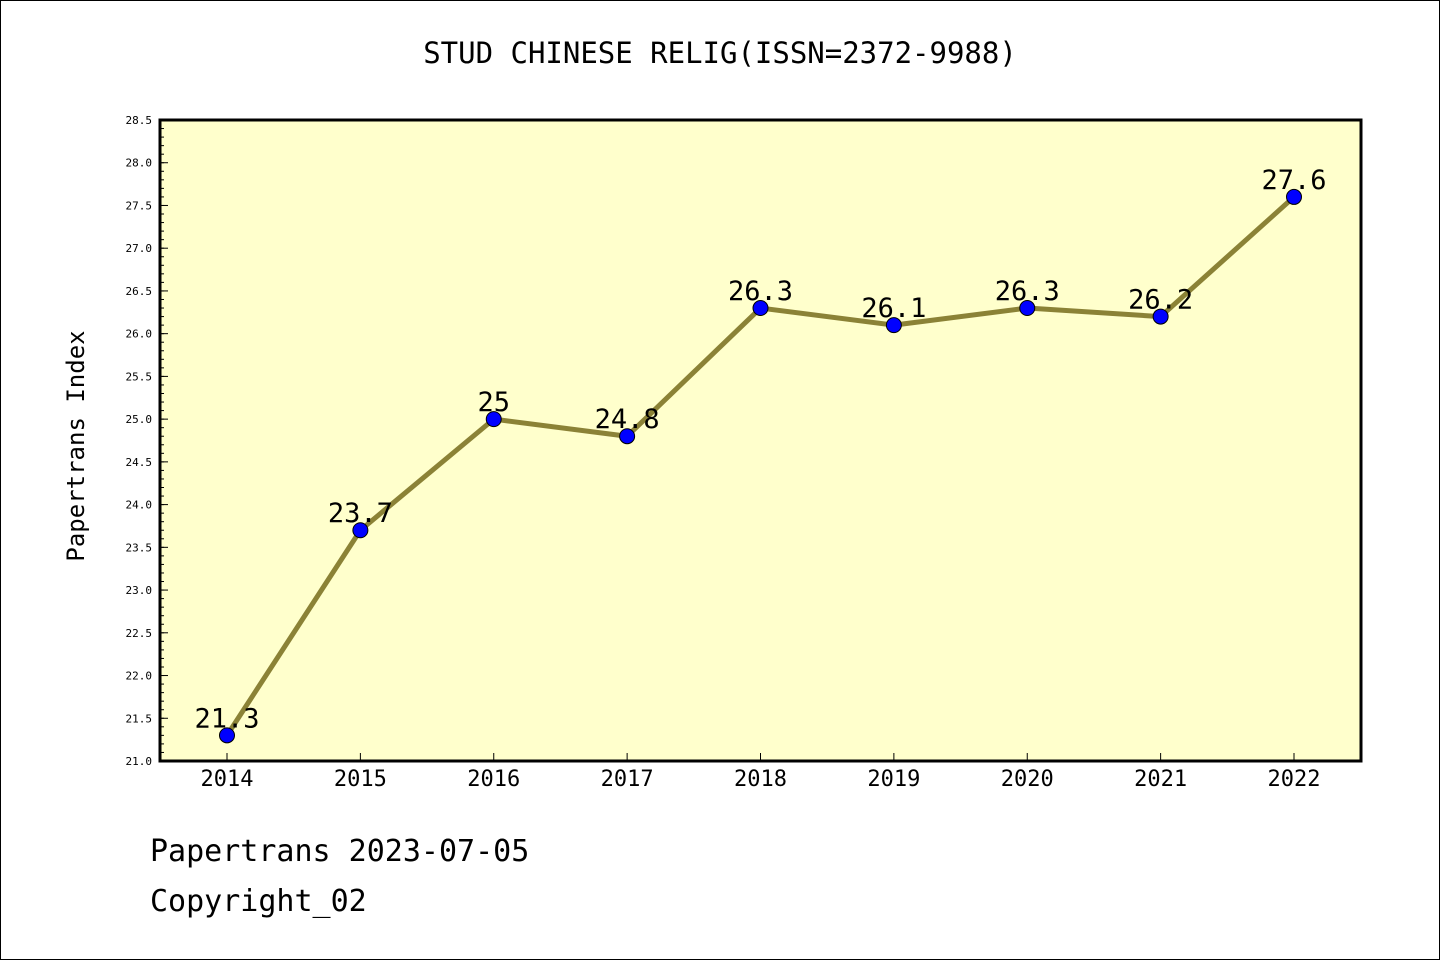  What do you see at coordinates (1293, 180) in the screenshot?
I see `data-label: 27.6` at bounding box center [1293, 180].